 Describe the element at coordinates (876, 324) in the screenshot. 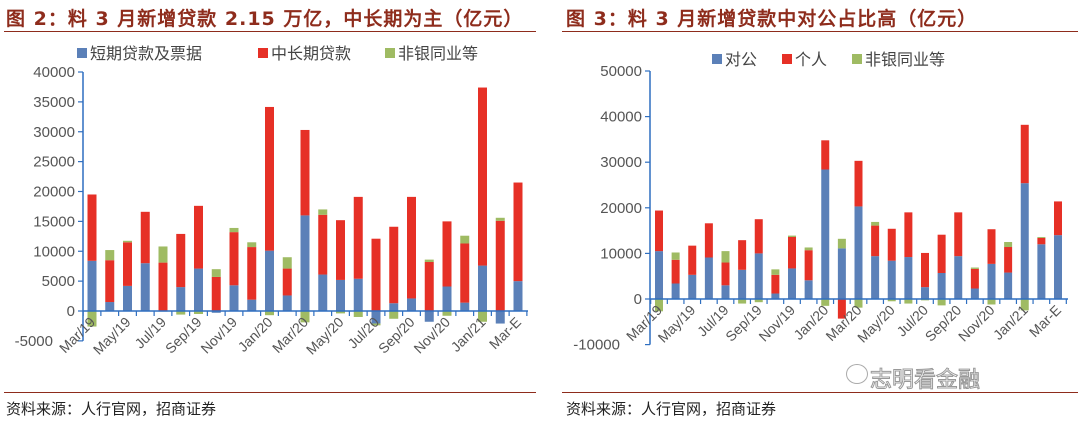

I see `x-tick-label: May/20` at that location.